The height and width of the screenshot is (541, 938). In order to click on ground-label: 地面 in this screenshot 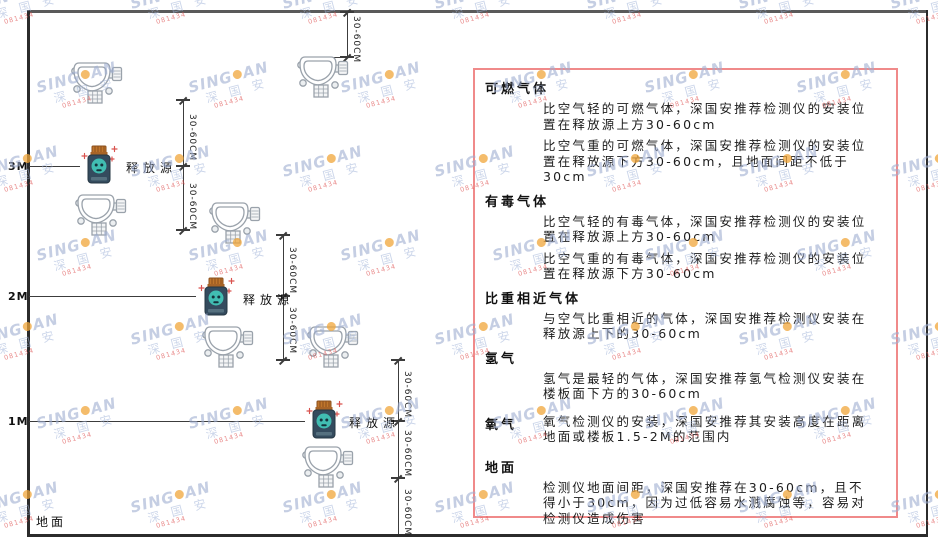, I will do `click(51, 522)`.